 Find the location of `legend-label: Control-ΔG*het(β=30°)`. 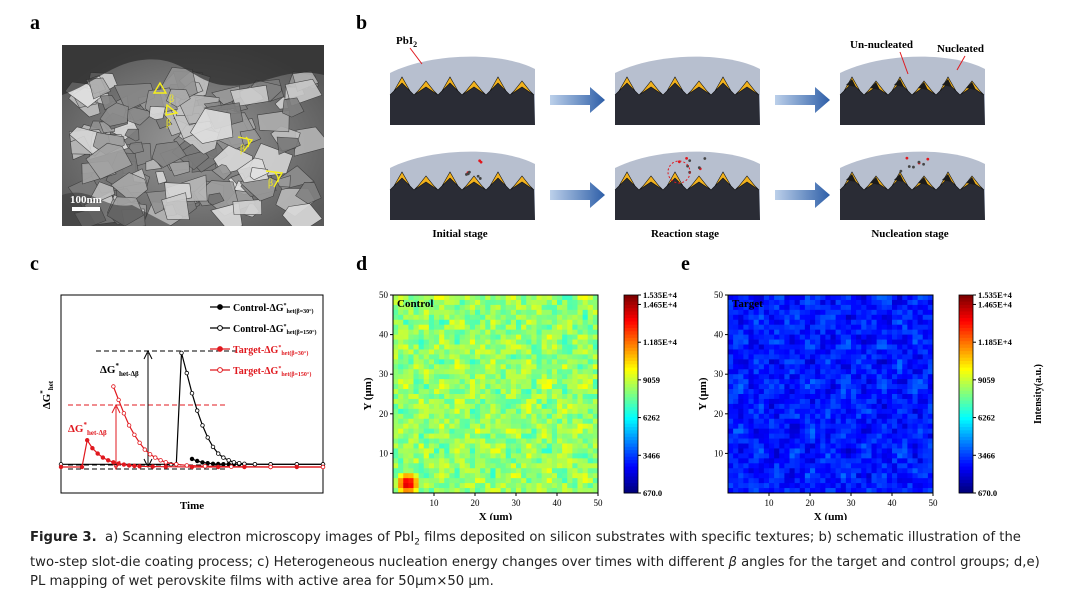

legend-label: Control-ΔG*het(β=30°) is located at coordinates (273, 309).